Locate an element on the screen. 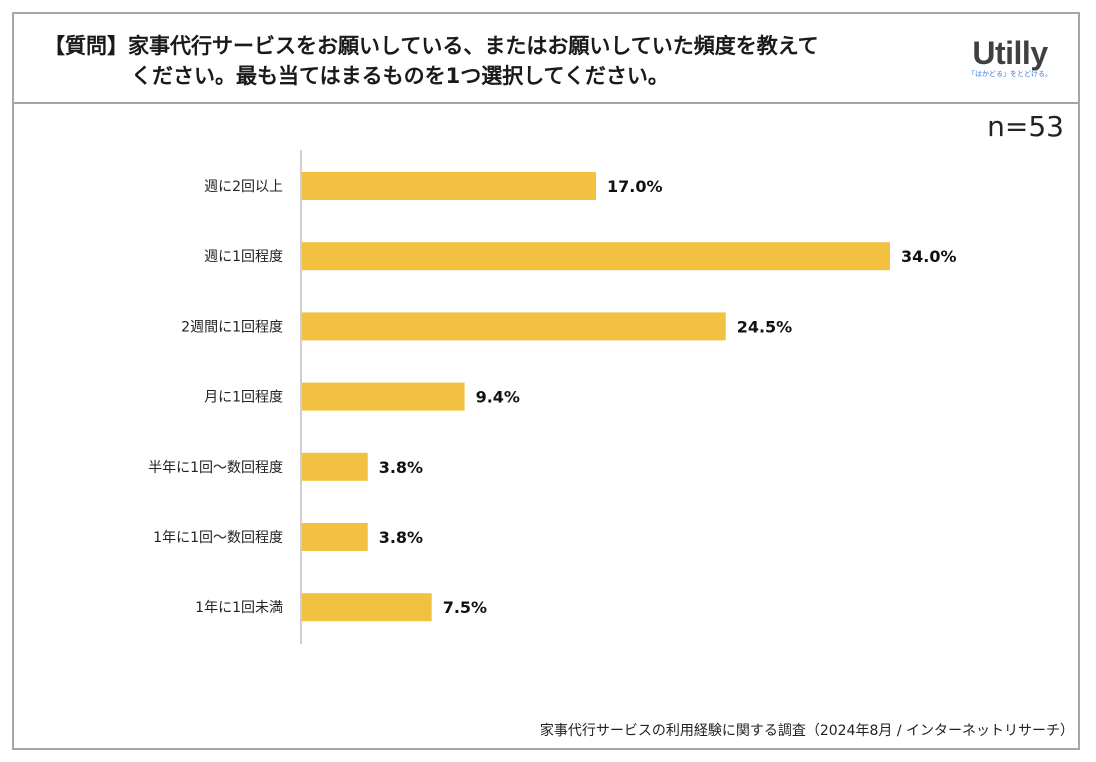 The height and width of the screenshot is (762, 1096). question-text-line2: ください。最も当てはまるものを1つ選択してください。 is located at coordinates (400, 76).